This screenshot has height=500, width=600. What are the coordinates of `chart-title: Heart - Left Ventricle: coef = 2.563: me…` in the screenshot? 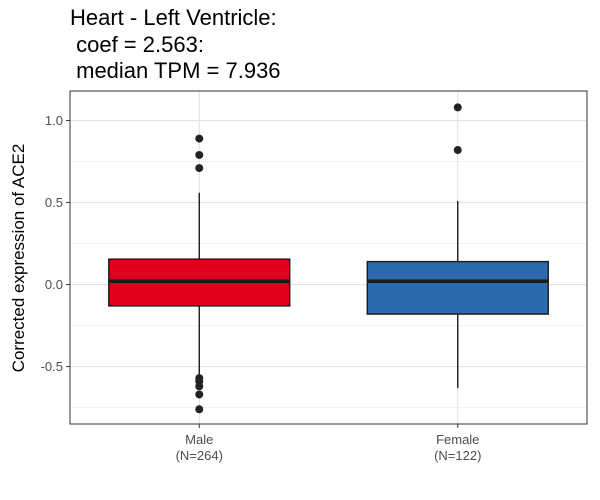 It's located at (175, 45).